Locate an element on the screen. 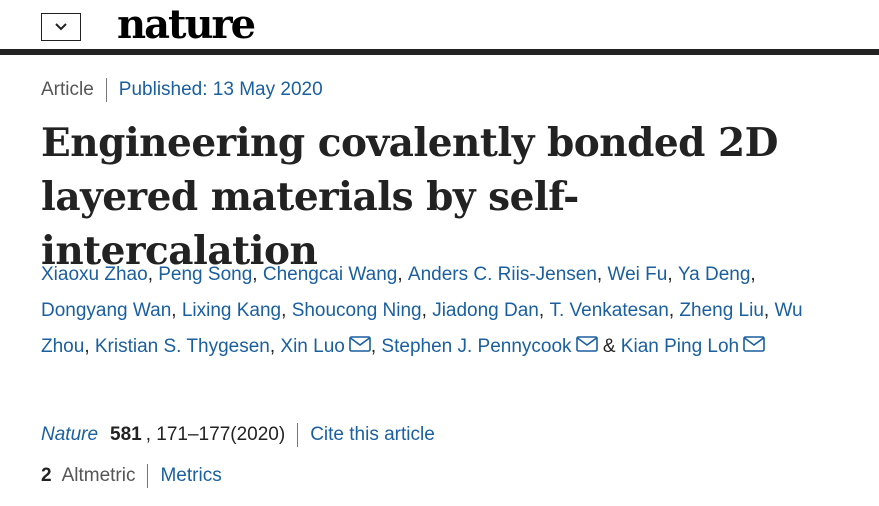  author-item: Xiaoxu Zhao, is located at coordinates (99, 274).